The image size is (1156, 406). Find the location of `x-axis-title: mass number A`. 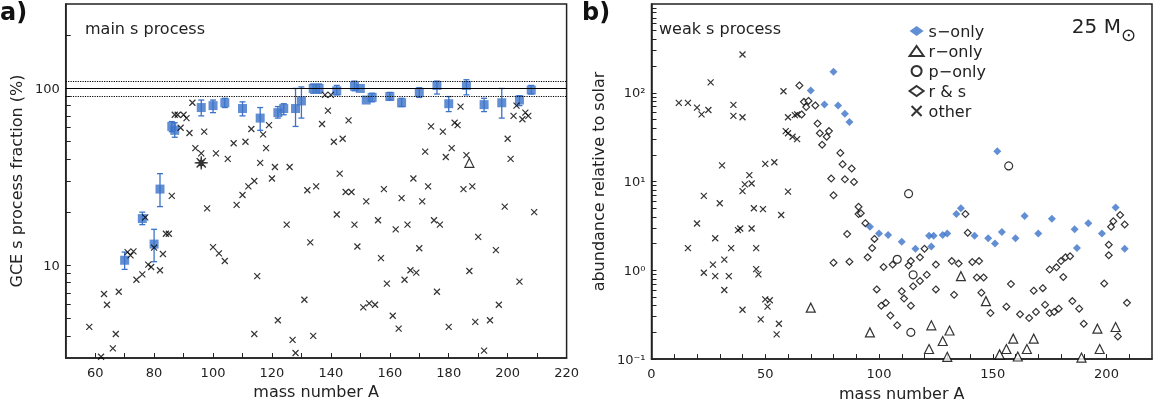

x-axis-title: mass number A is located at coordinates (901, 393).